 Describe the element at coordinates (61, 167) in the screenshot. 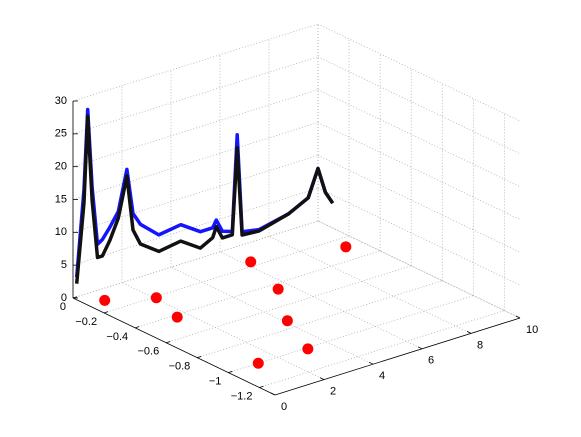

I see `z-tick-label: 20` at that location.